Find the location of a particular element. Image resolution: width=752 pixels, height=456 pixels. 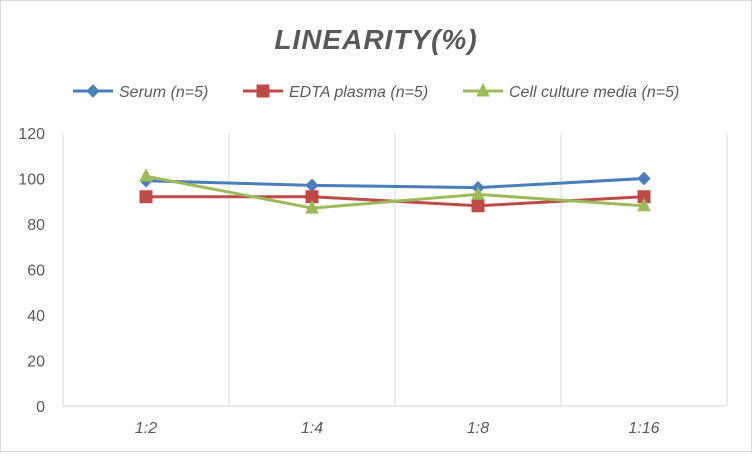

y-tick-label: 60 is located at coordinates (36, 271).